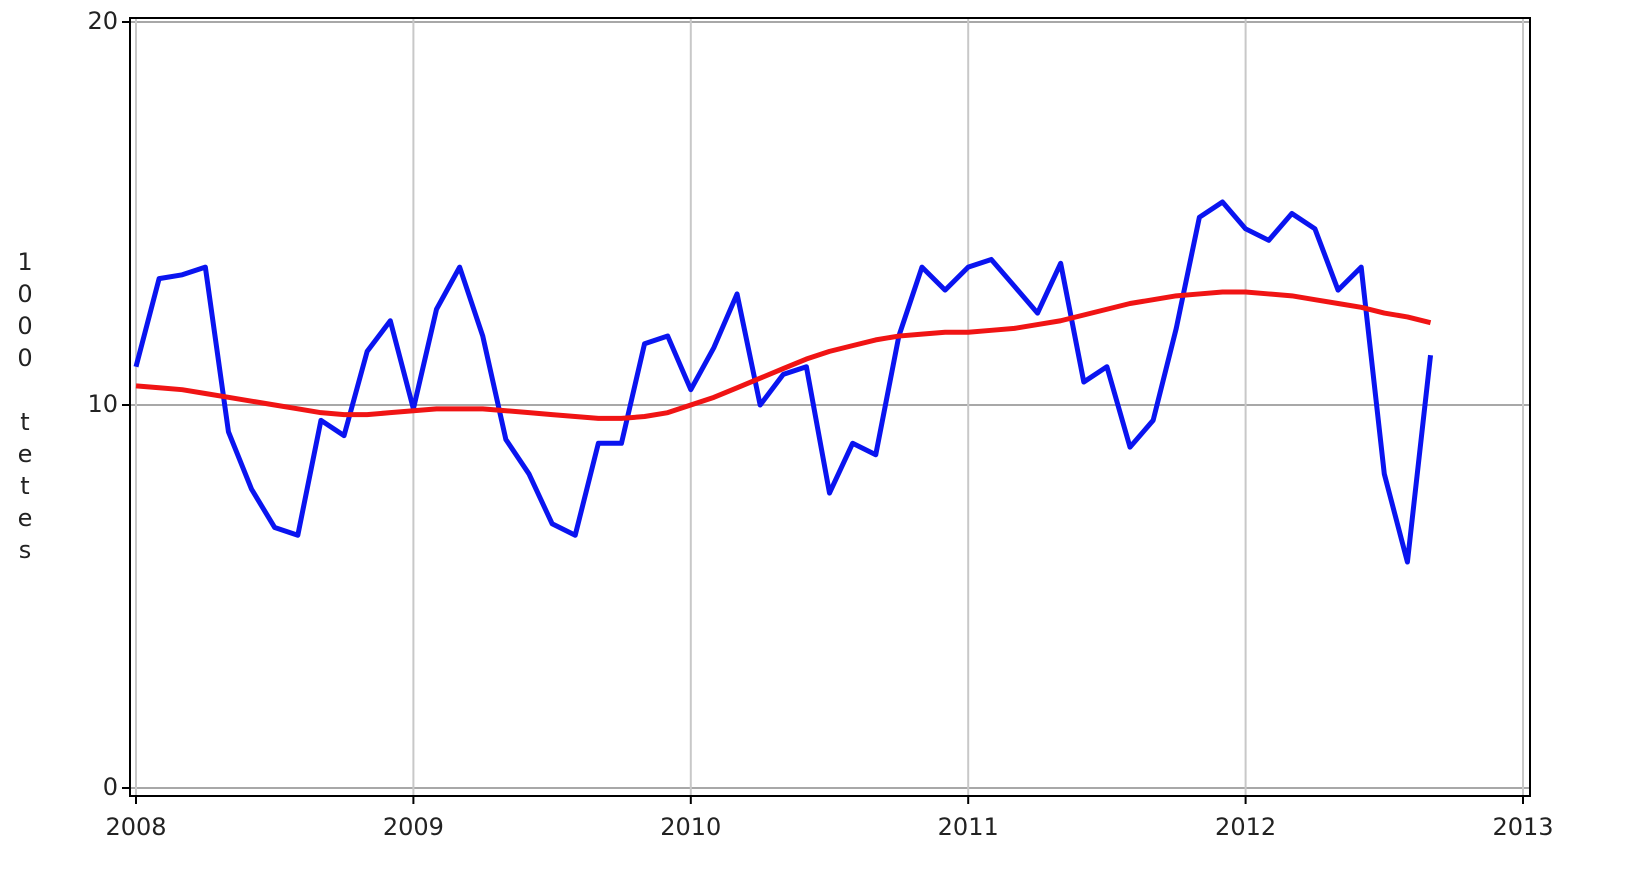 The image size is (1650, 887). What do you see at coordinates (102, 21) in the screenshot?
I see `y-tick-label: 20` at bounding box center [102, 21].